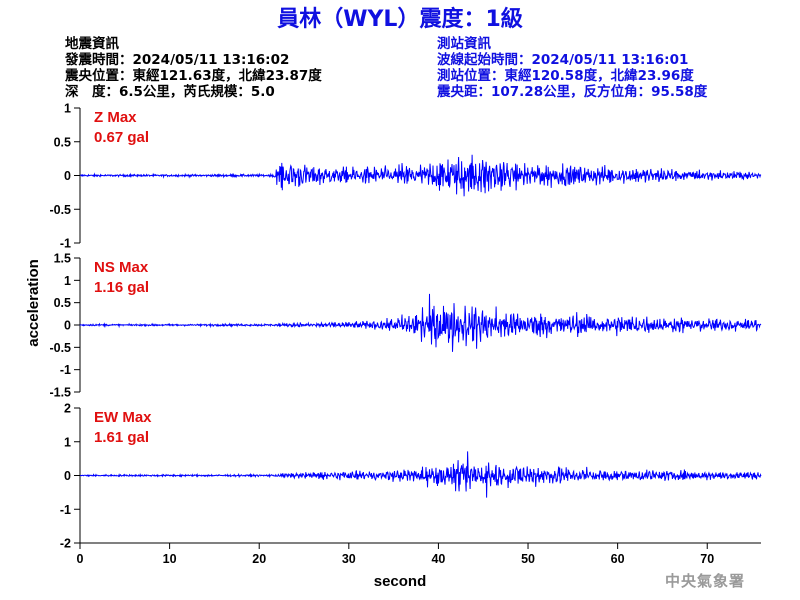 This screenshot has height=600, width=800. Describe the element at coordinates (420, 175) in the screenshot. I see `waveform-trace-z` at that location.